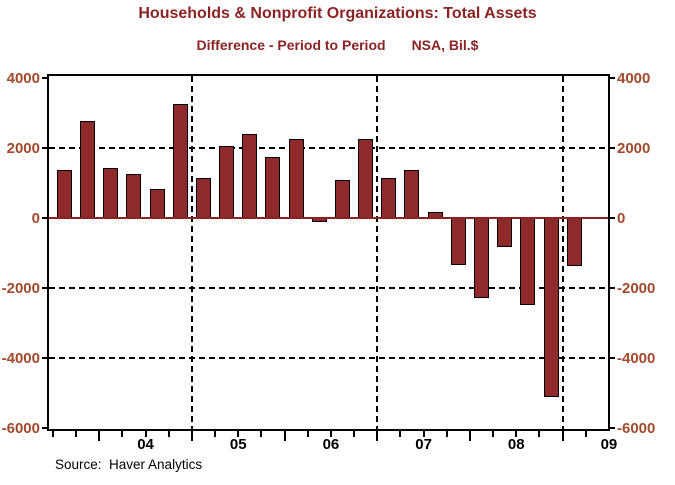 The width and height of the screenshot is (675, 485). What do you see at coordinates (191, 252) in the screenshot?
I see `gridline-v-2005` at bounding box center [191, 252].